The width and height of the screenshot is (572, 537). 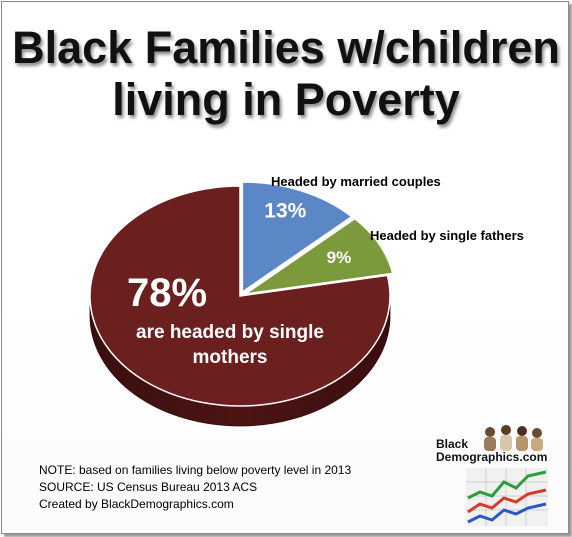 I want to click on slice-label-married: 13%, so click(x=285, y=210).